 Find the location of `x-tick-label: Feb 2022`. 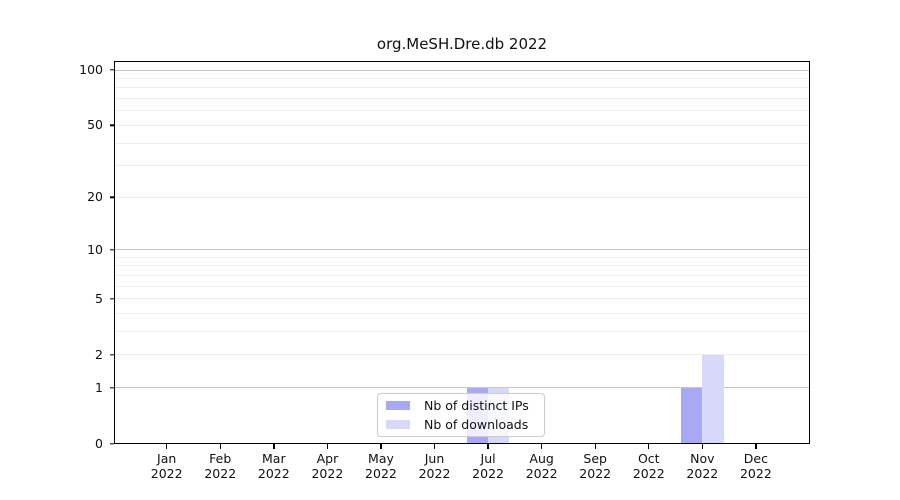

x-tick-label: Feb 2022 is located at coordinates (220, 466).